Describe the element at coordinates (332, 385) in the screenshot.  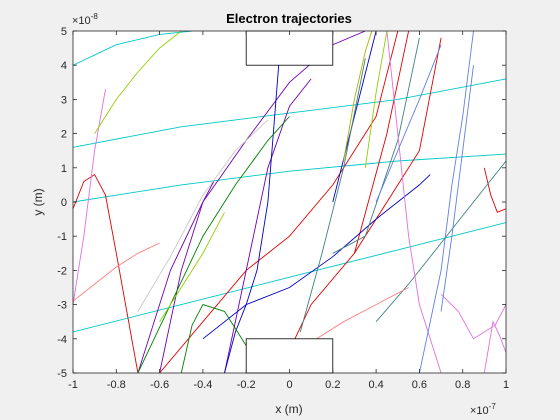
I see `x-tick-label: 0.2` at that location.